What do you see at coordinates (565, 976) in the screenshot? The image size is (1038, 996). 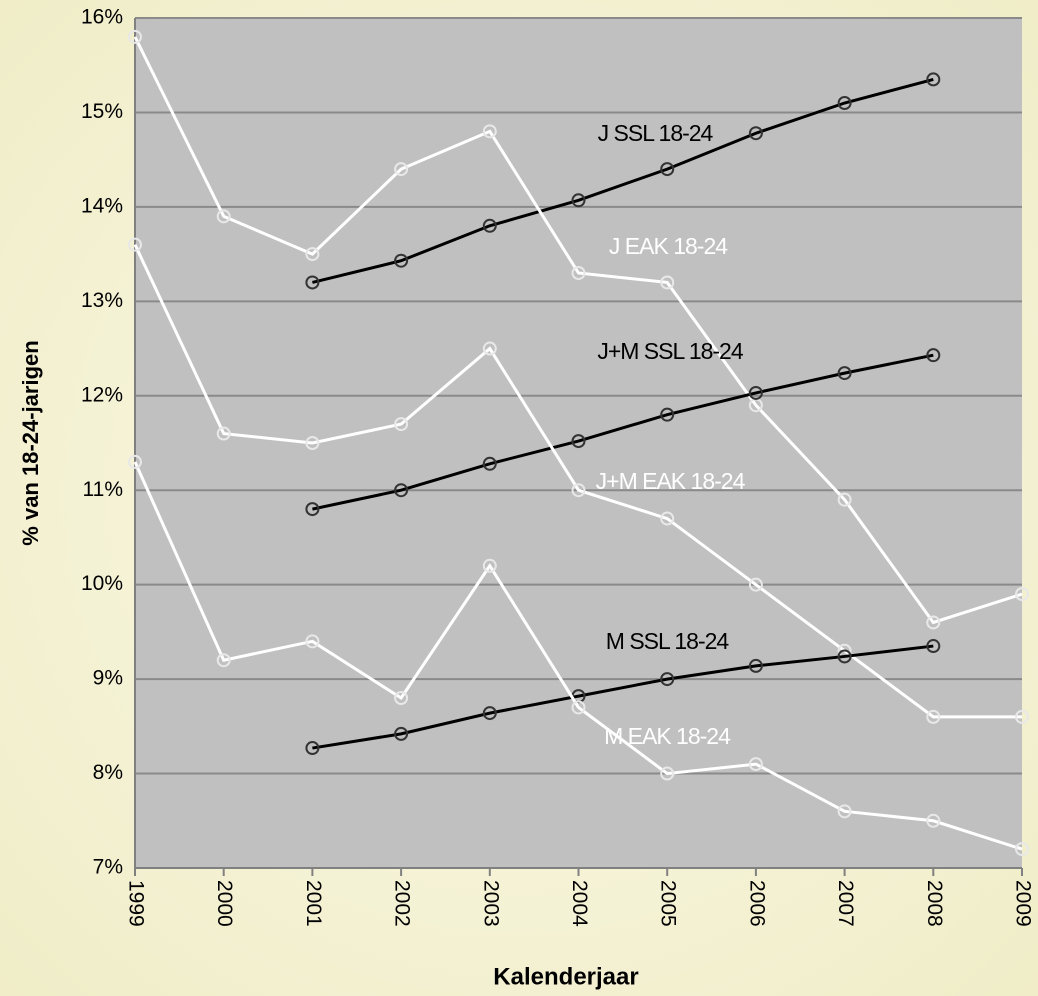 I see `x-axis-label: Kalenderjaar` at bounding box center [565, 976].